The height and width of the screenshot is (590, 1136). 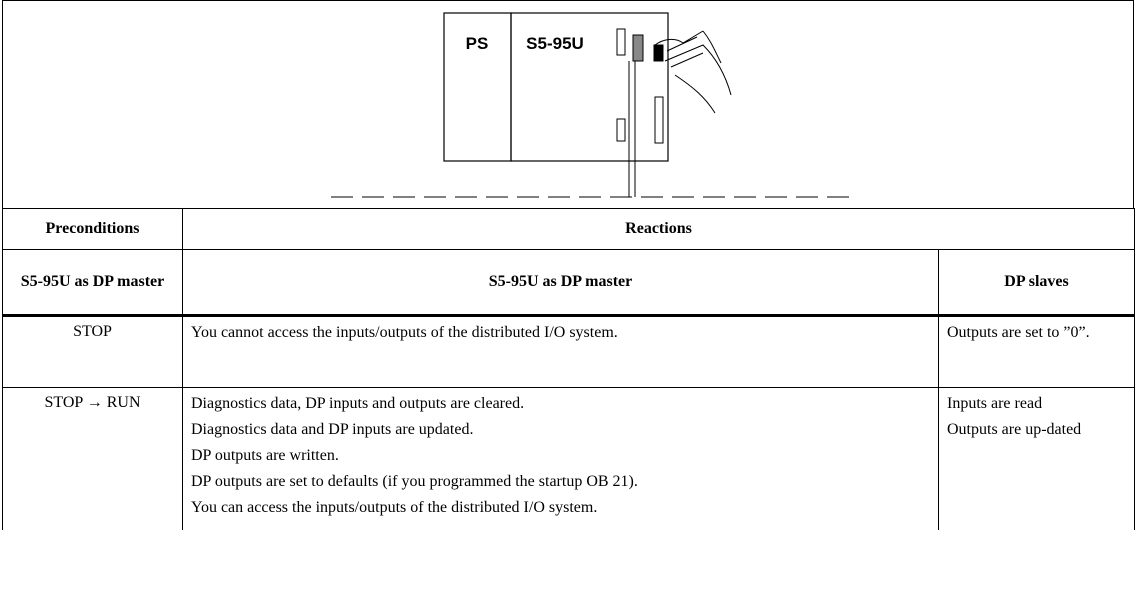 What do you see at coordinates (1036, 283) in the screenshot?
I see `subheader-cell: DP slaves` at bounding box center [1036, 283].